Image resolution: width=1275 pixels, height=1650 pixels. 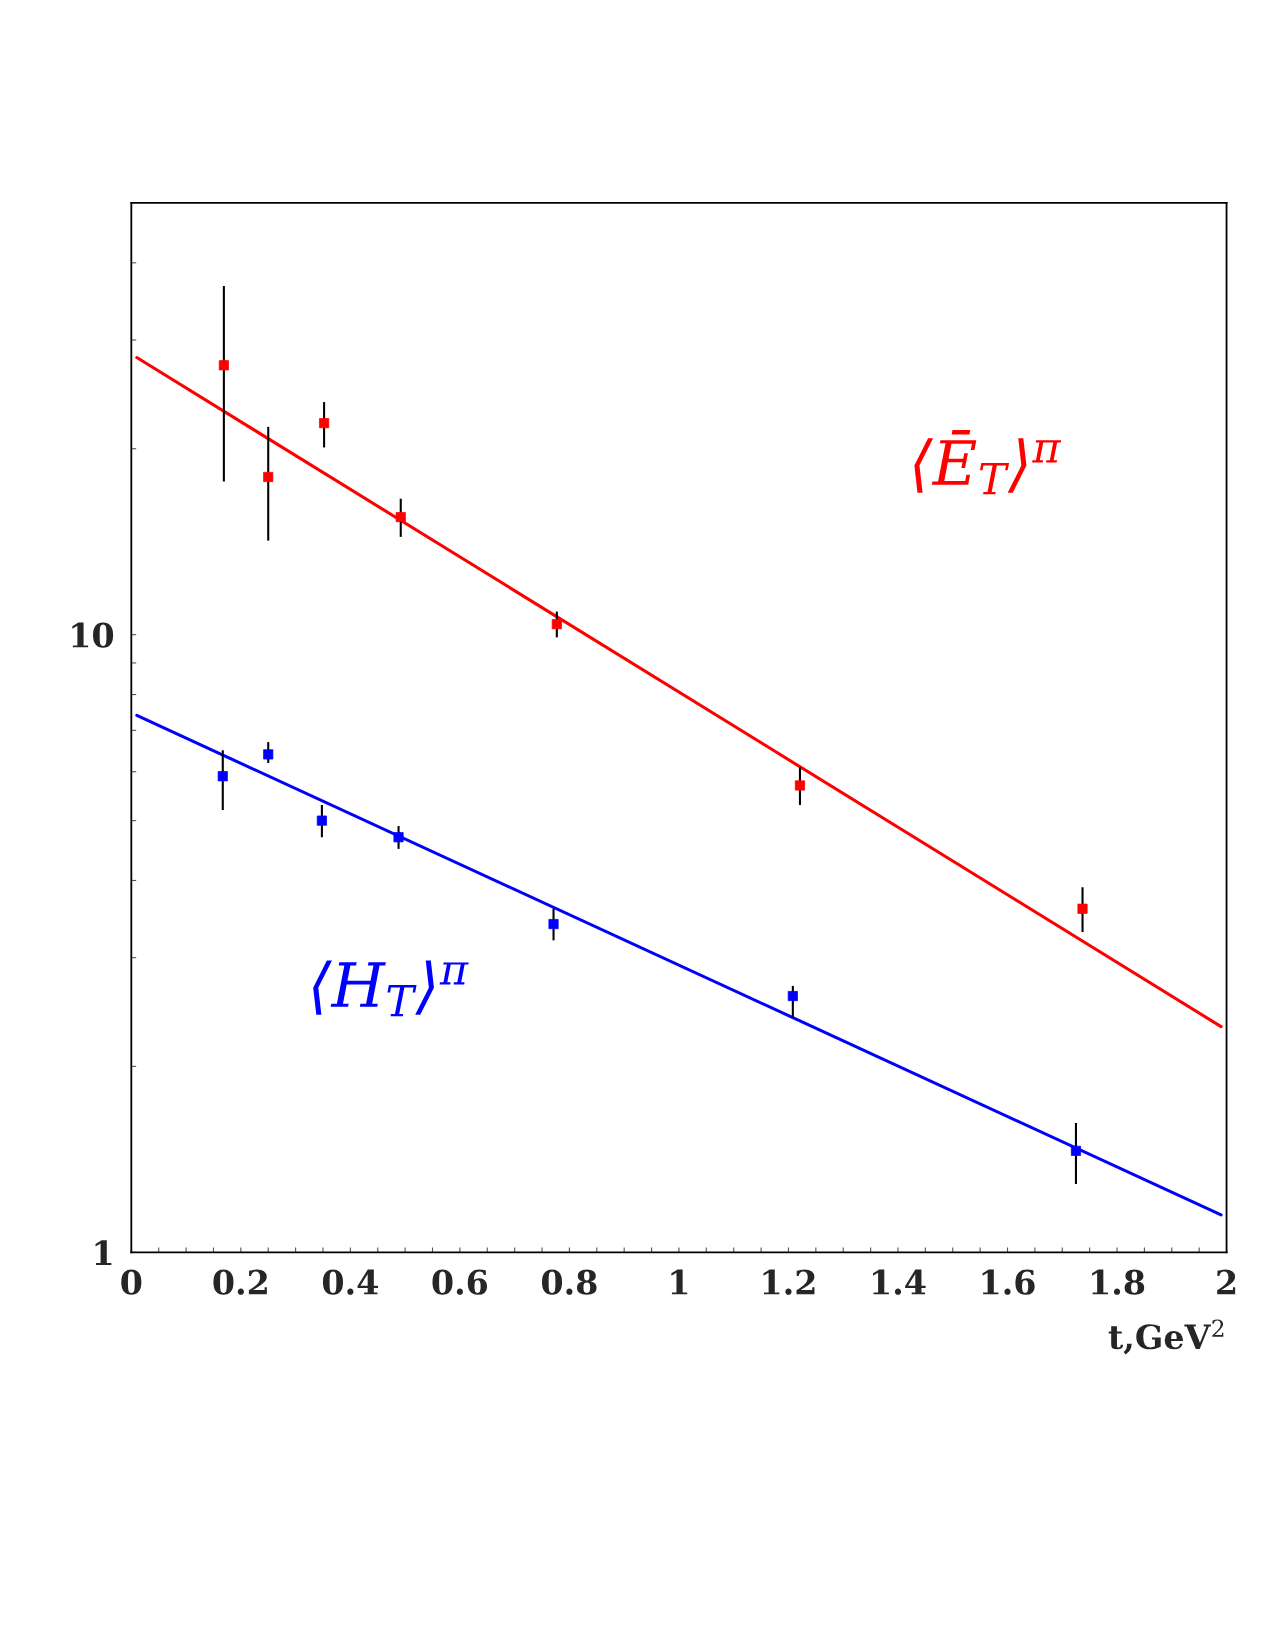 I want to click on x-tick-label: 2, so click(x=1226, y=1282).